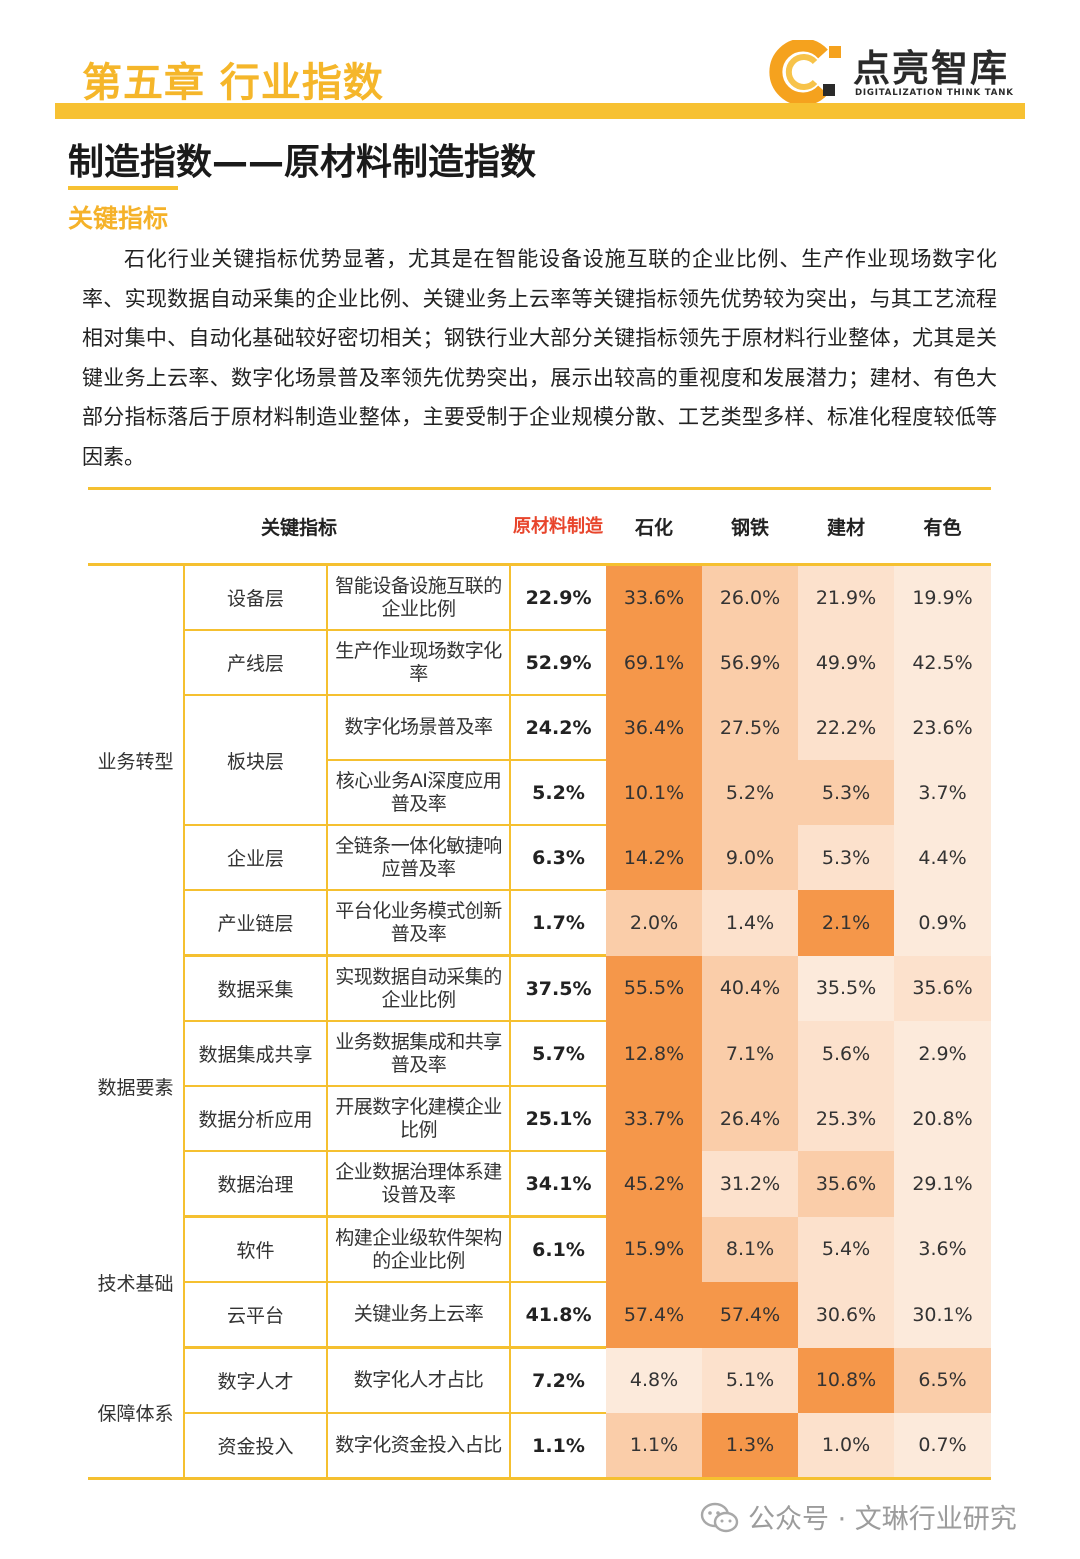 The image size is (1080, 1559). I want to click on indicator-cell: 数字化资金投入占比, so click(419, 1446).